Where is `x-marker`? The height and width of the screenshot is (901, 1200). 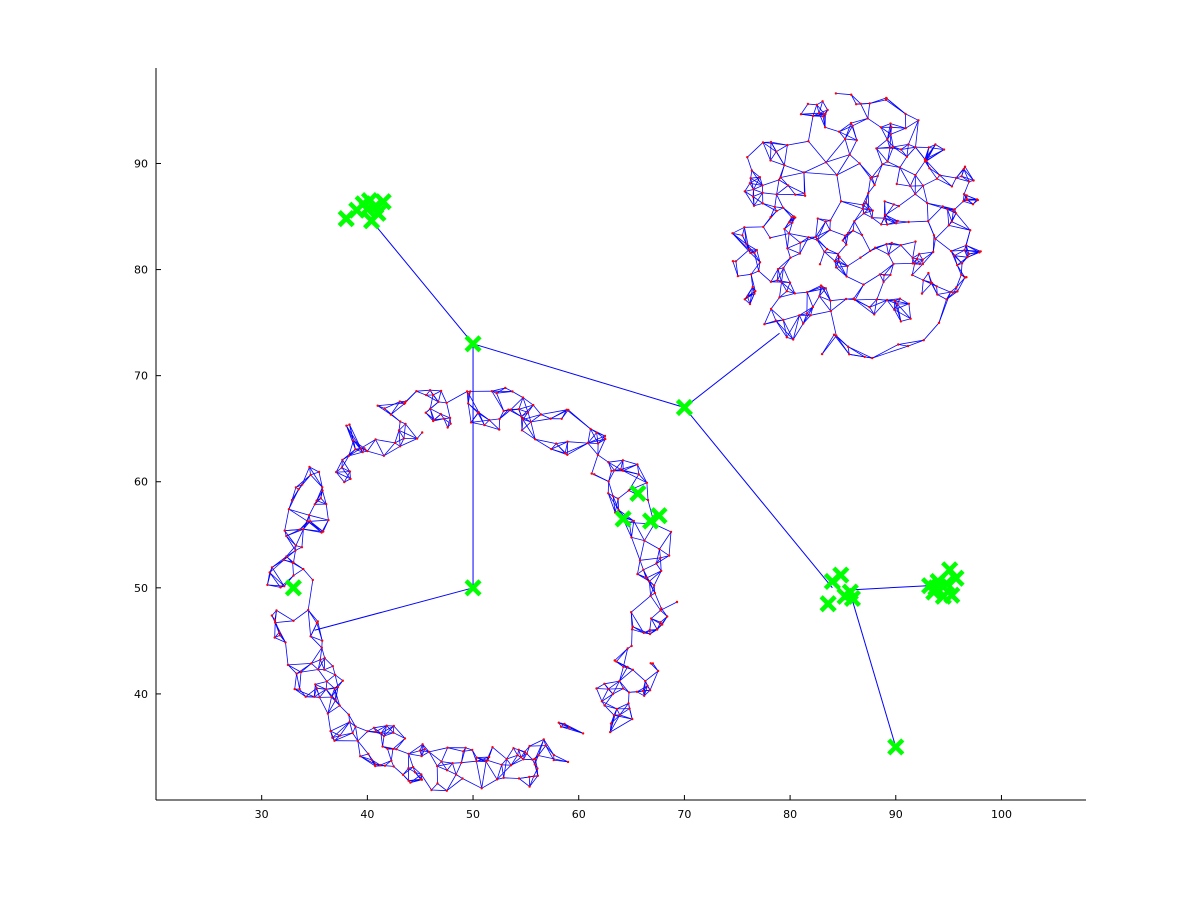
x-marker is located at coordinates (383, 202).